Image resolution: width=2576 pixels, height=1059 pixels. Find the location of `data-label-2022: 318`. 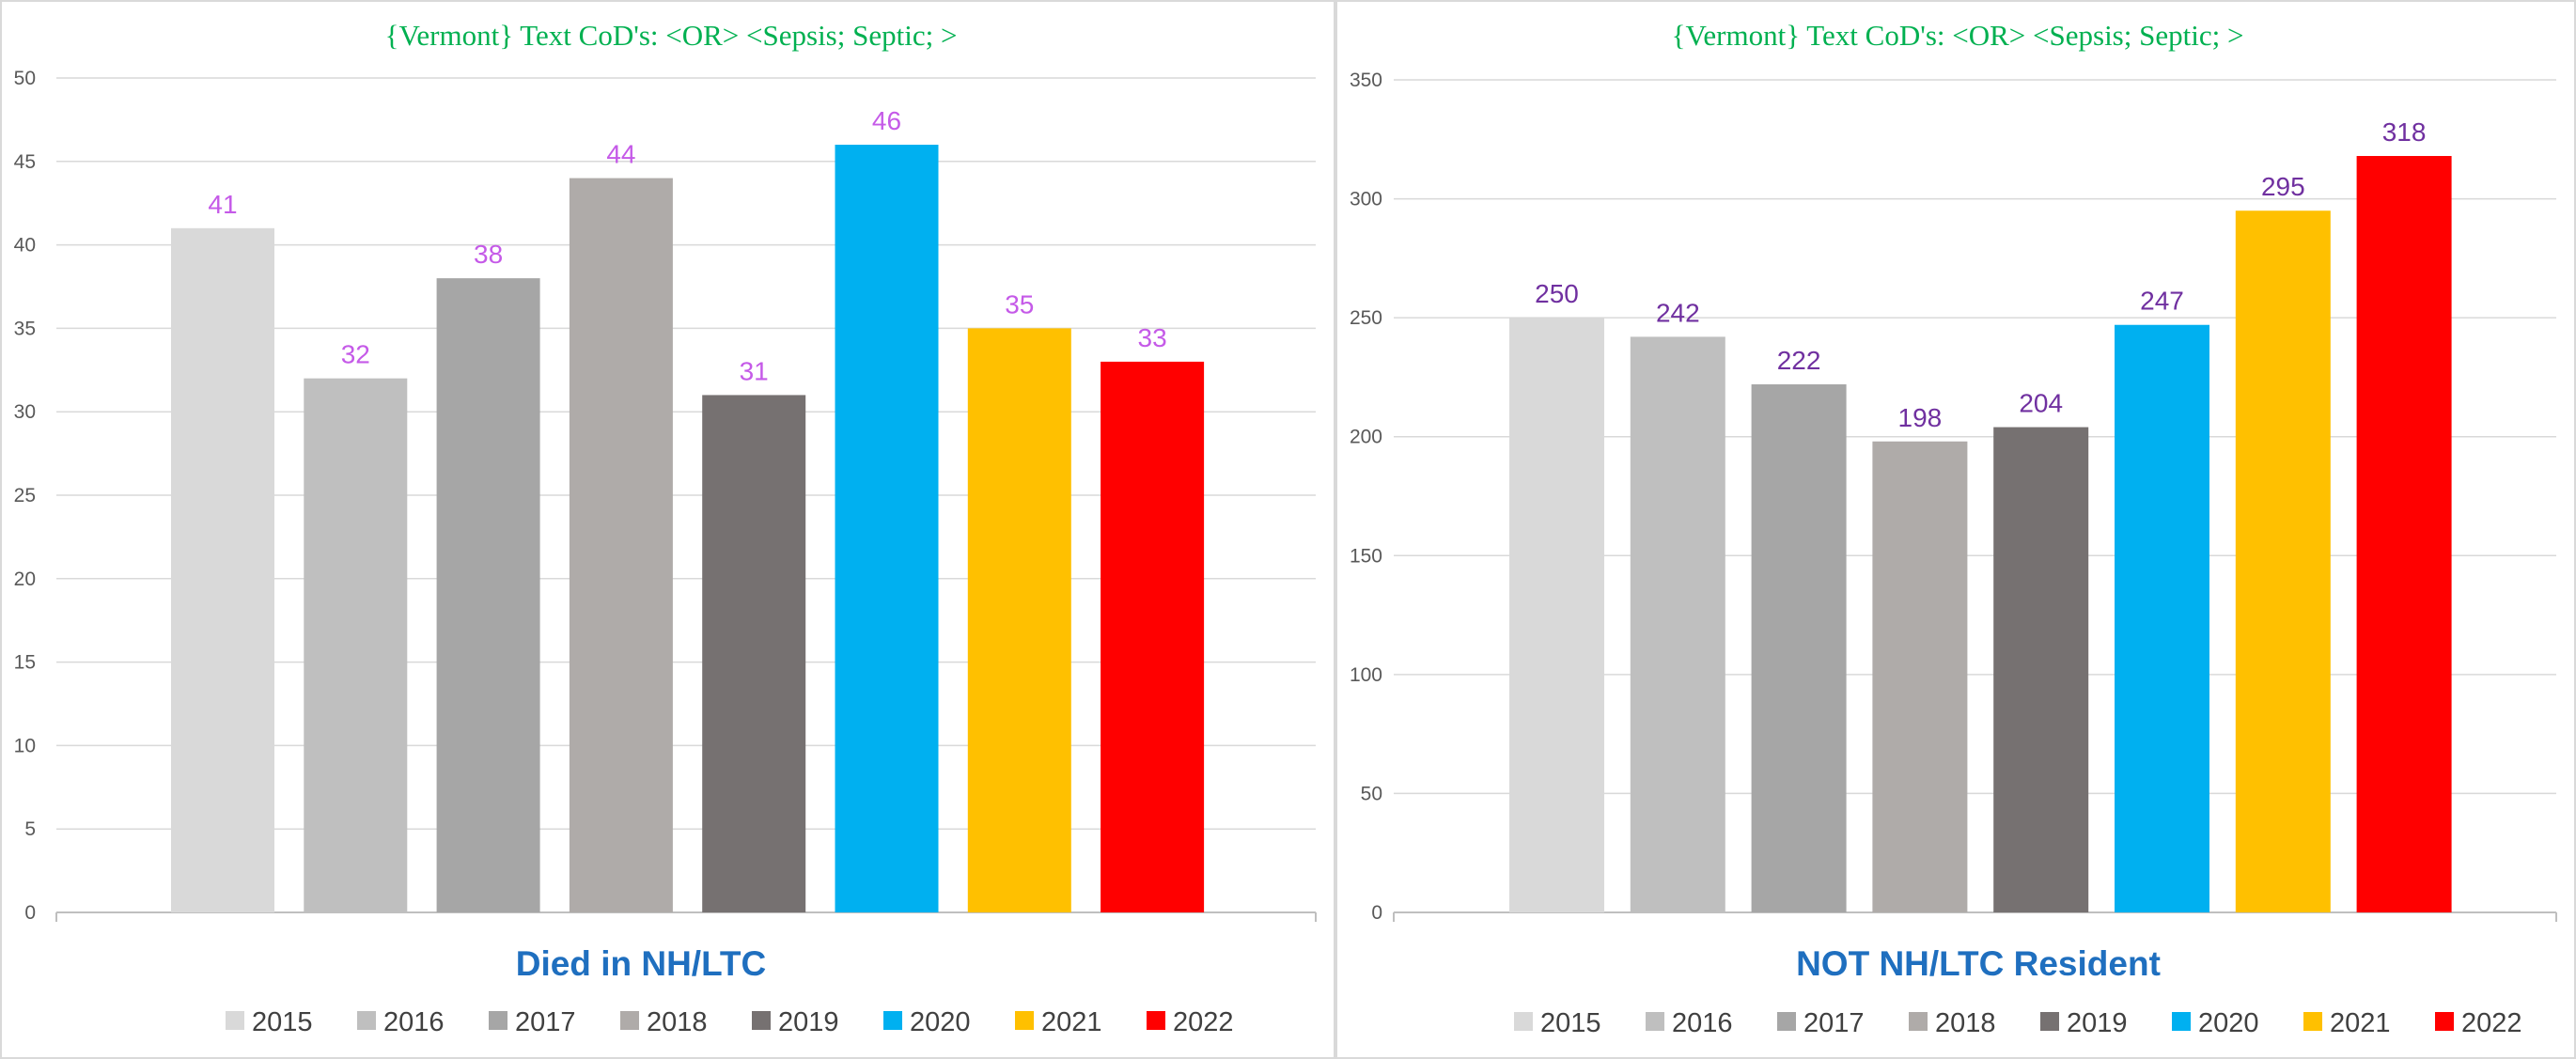

data-label-2022: 318 is located at coordinates (2404, 132).